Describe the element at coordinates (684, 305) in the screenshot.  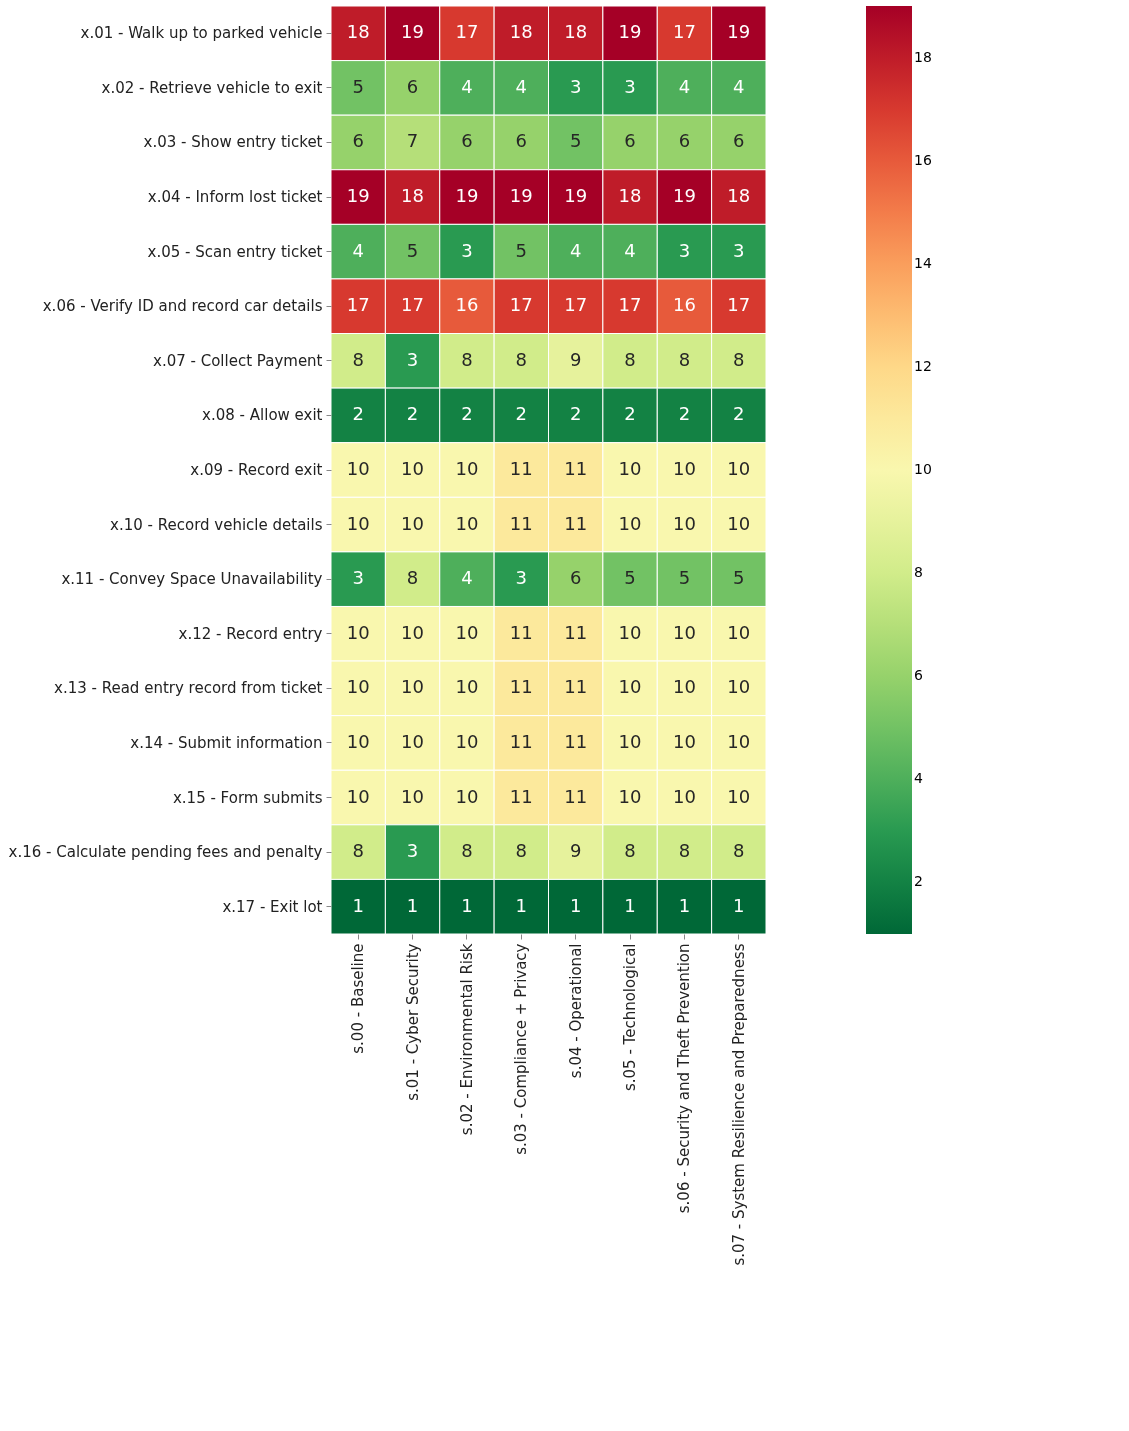
I see `data-label: 16` at that location.